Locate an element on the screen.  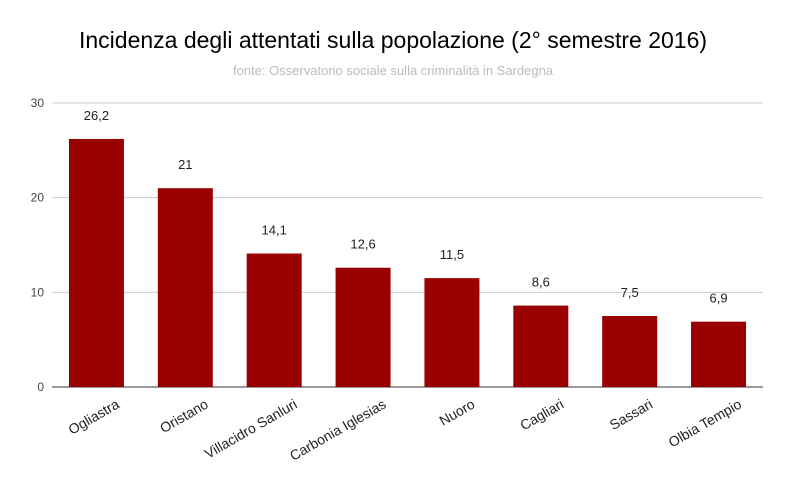
y-tick-label: 10 is located at coordinates (38, 292).